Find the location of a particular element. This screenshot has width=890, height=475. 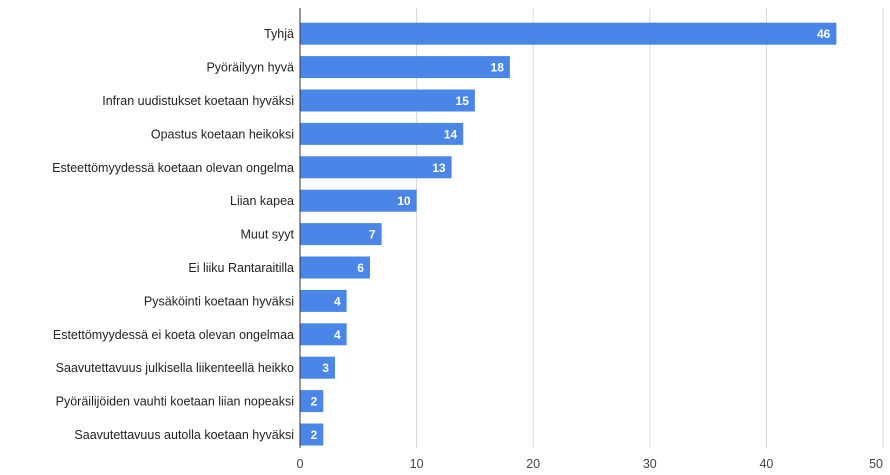

category-label: Estettömyydessä ei koeta olevan ongelmaa is located at coordinates (173, 335).